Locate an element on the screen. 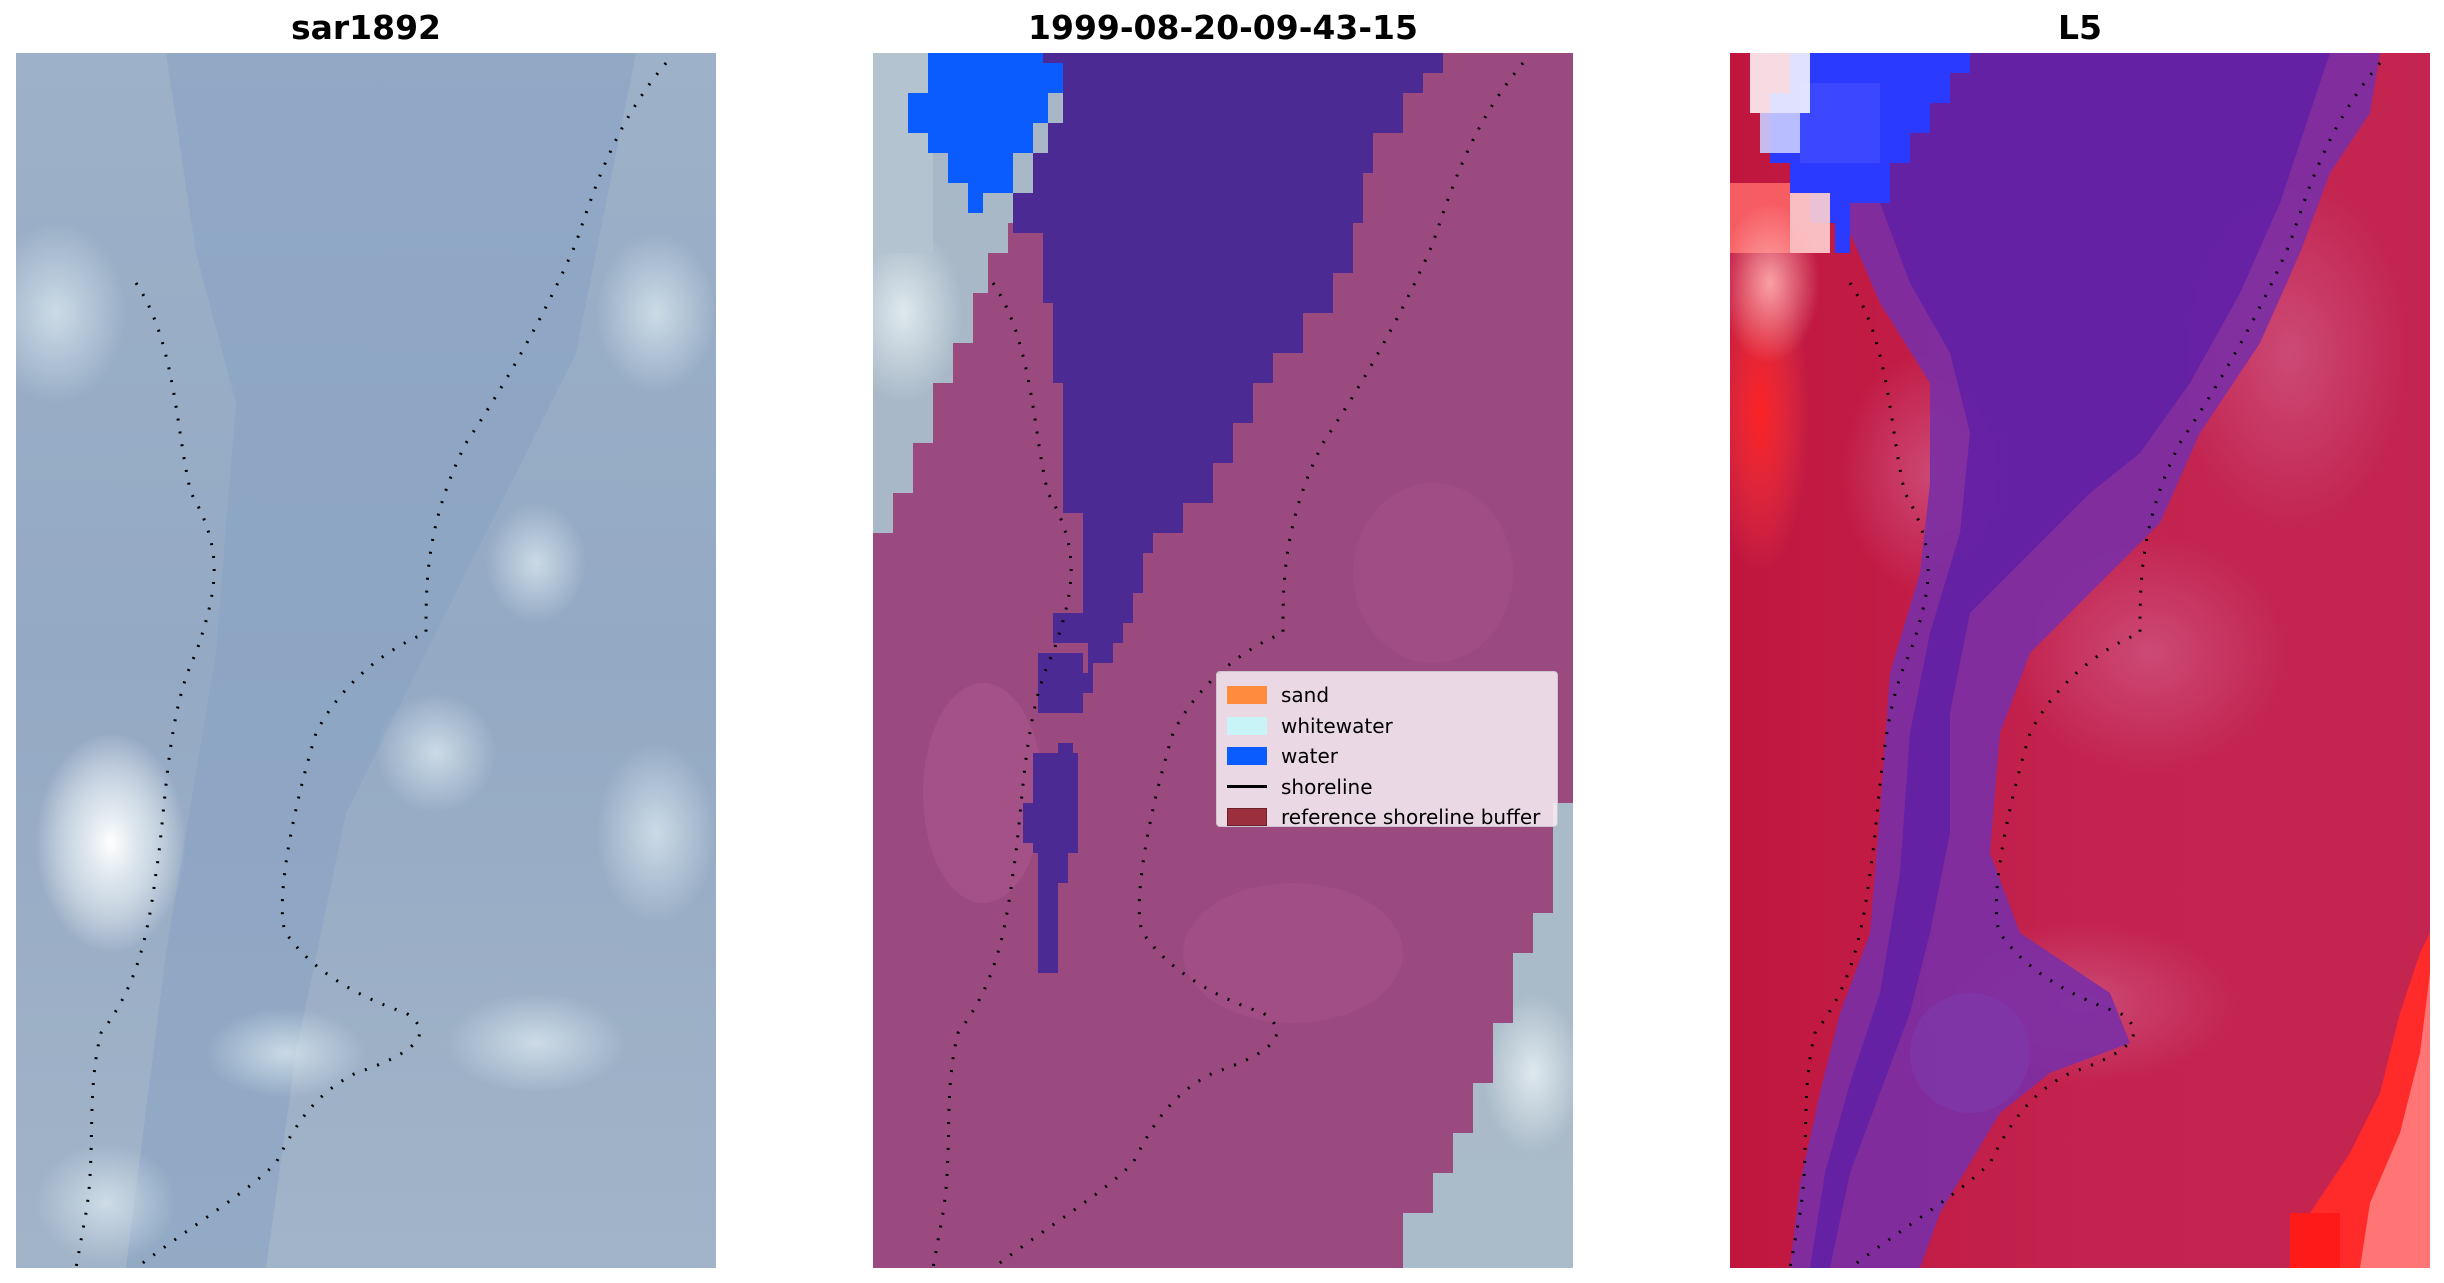 Image resolution: width=2444 pixels, height=1283 pixels. shoreline-line-icon is located at coordinates (1247, 786).